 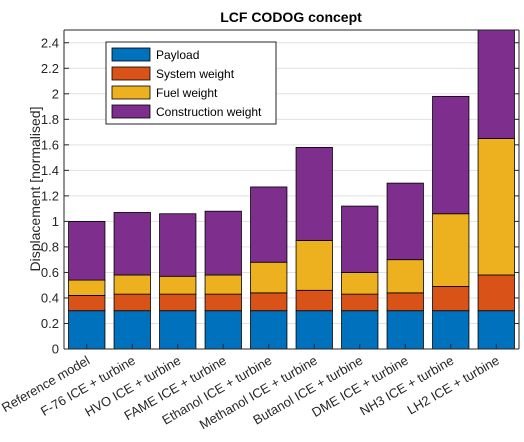 I want to click on y-tick-label: 1.4, so click(x=50, y=170).